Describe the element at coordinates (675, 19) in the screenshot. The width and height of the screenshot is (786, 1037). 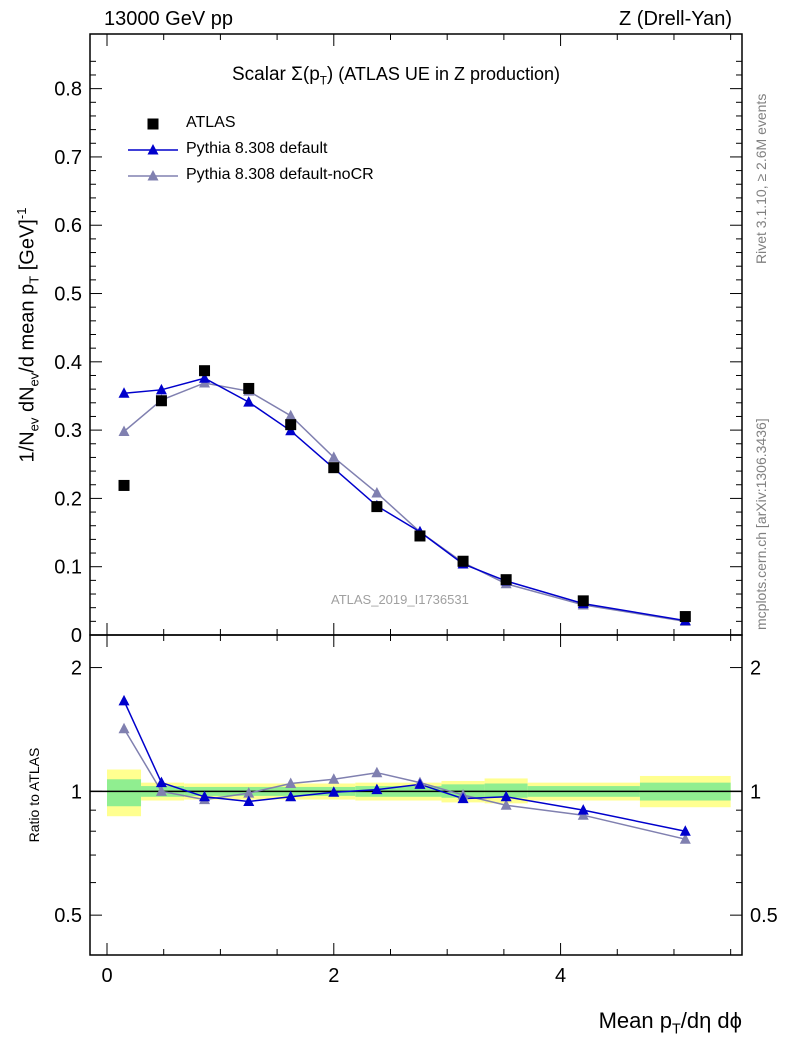
I see `header-right: Z (Drell-Yan)` at that location.